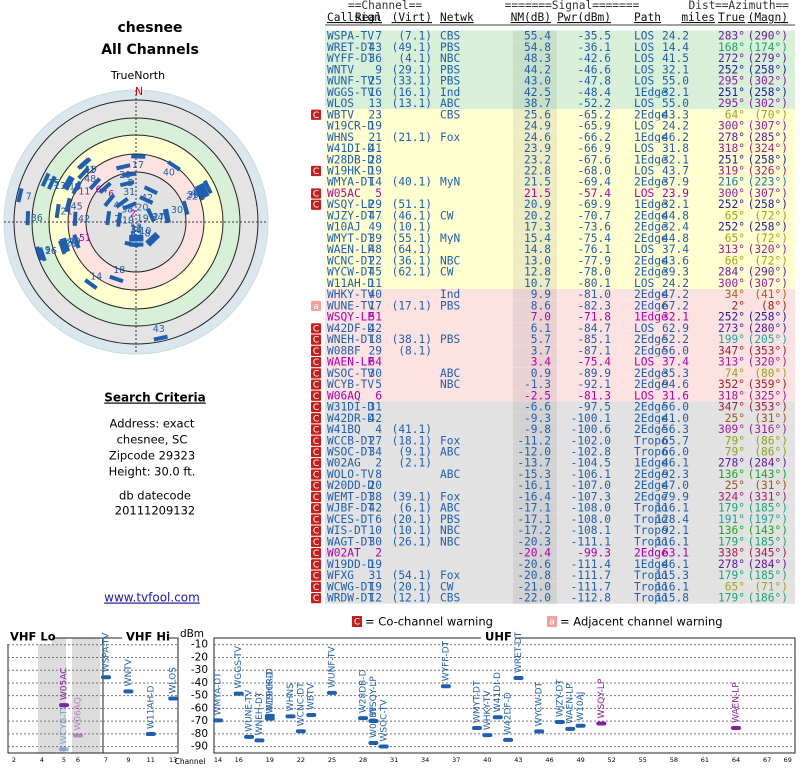 The image size is (800, 768). I want to click on cell-callsign: WSQY-LP, so click(350, 204).